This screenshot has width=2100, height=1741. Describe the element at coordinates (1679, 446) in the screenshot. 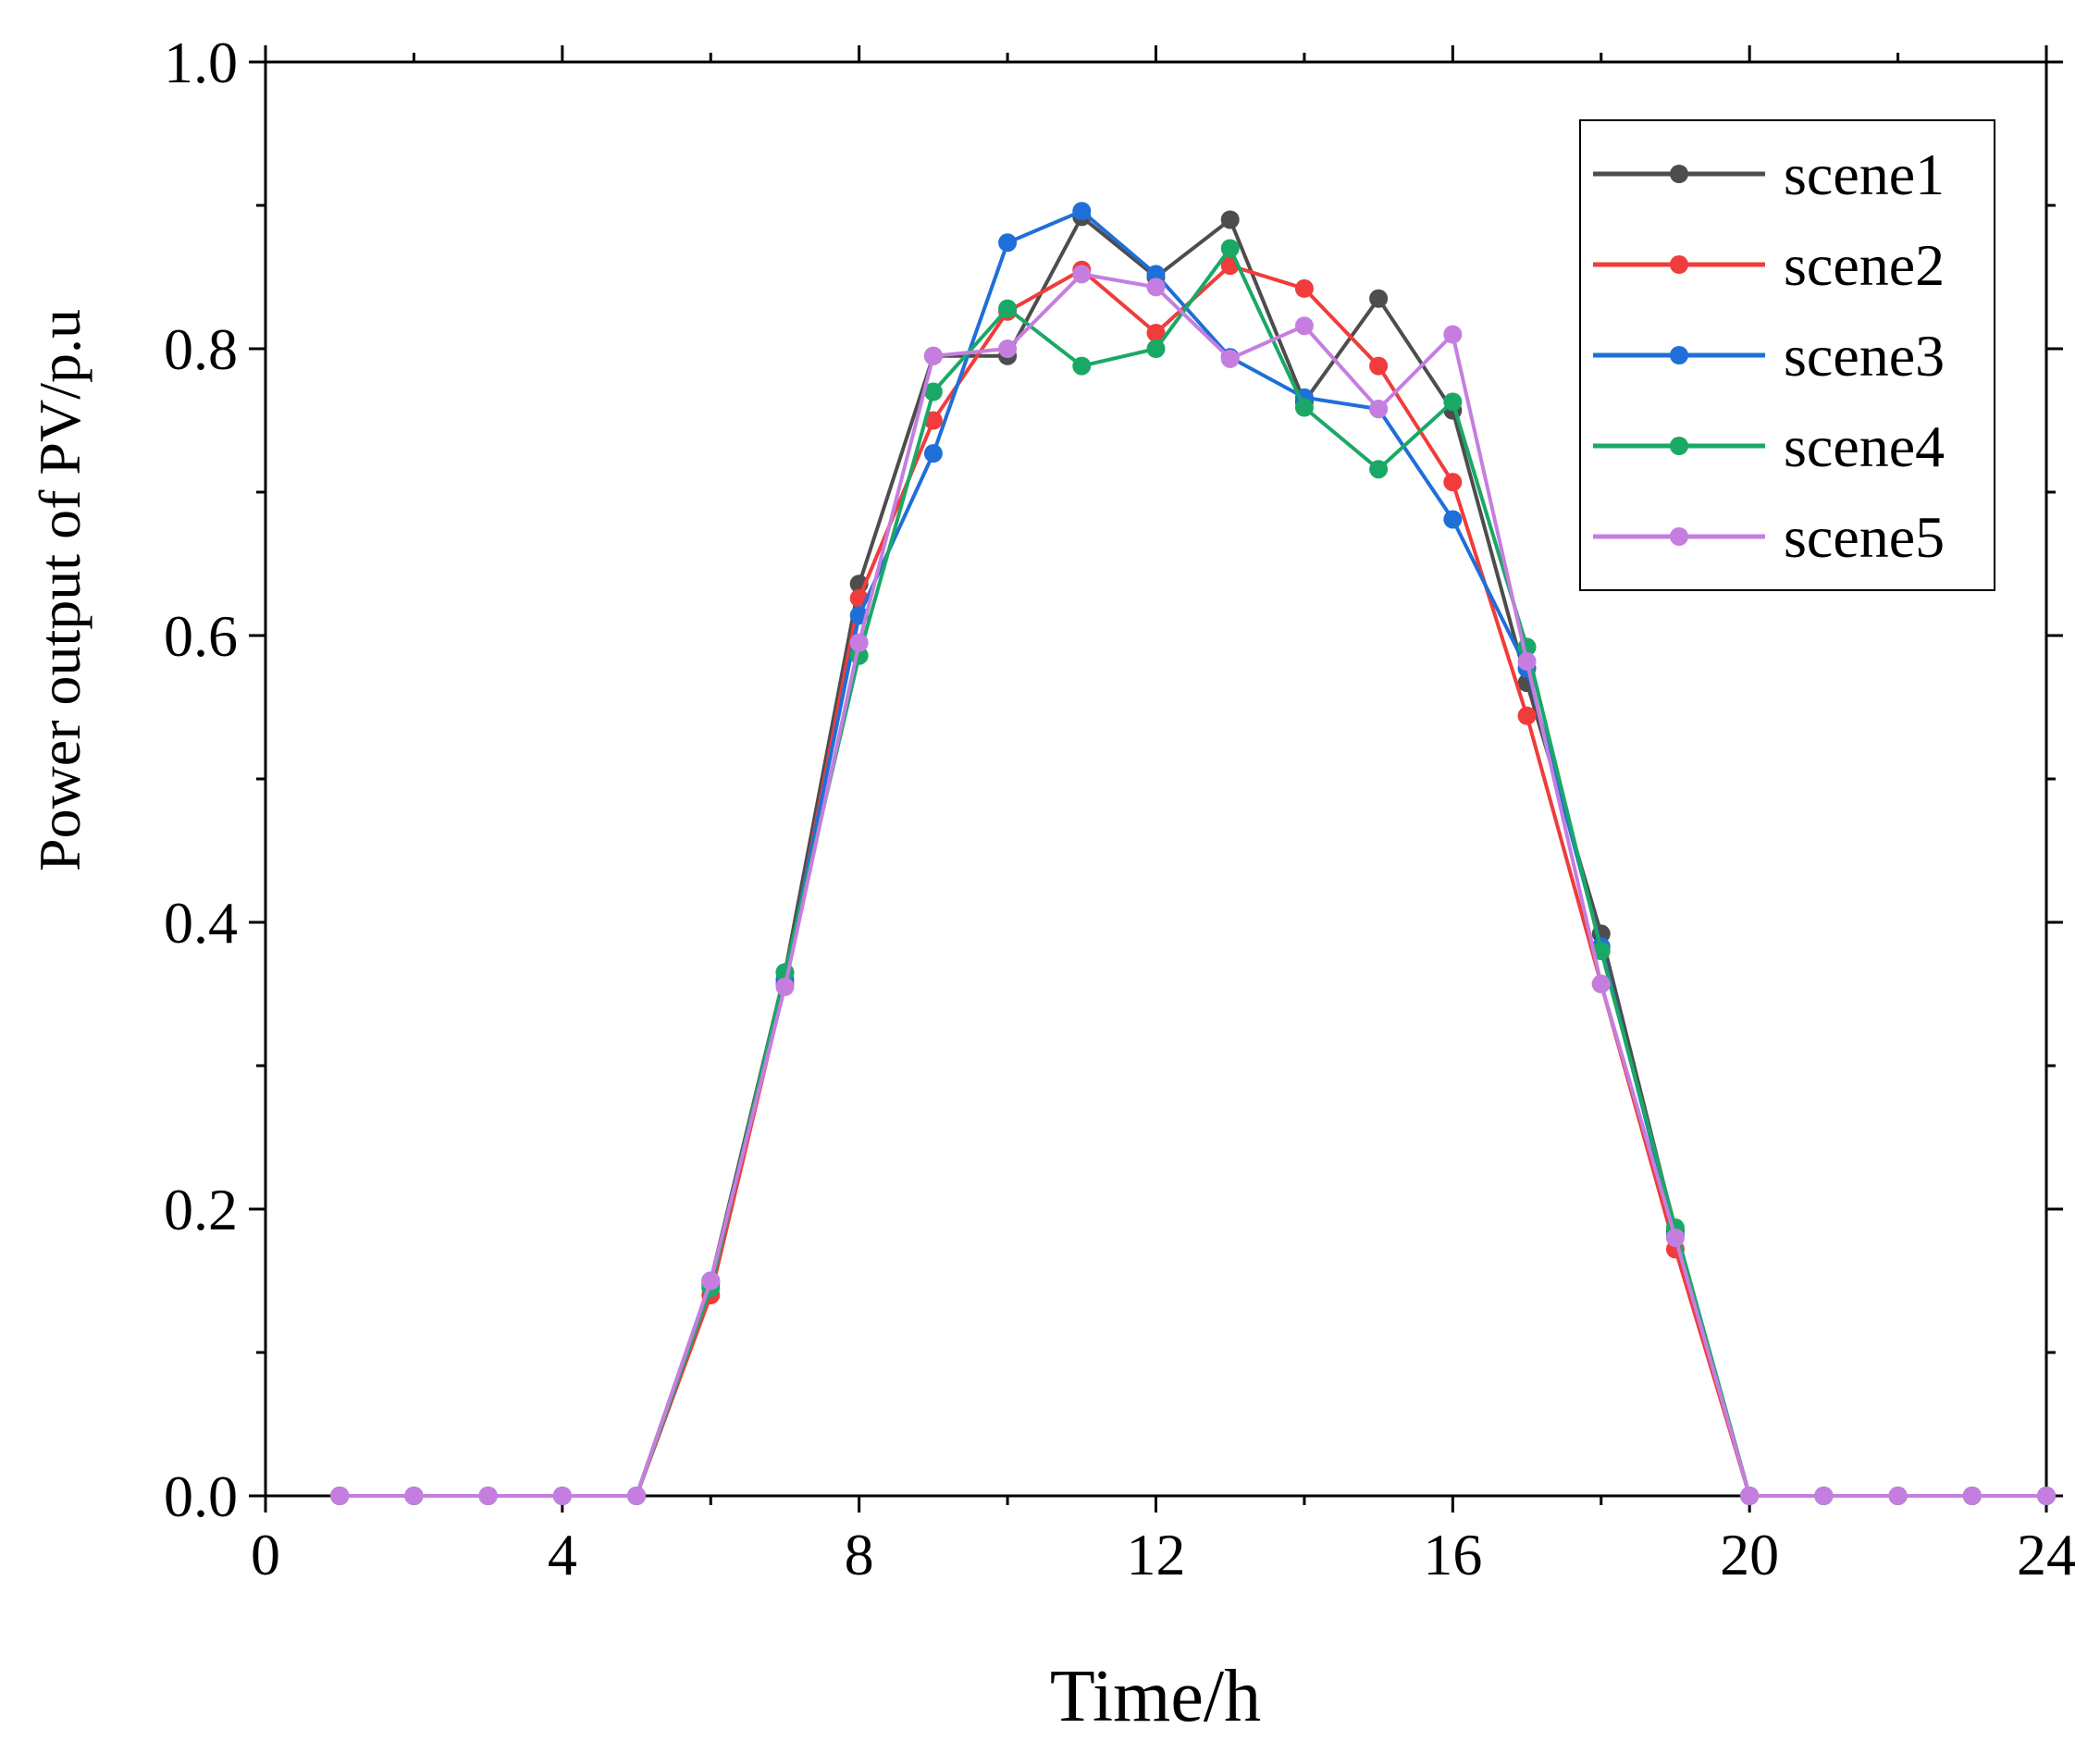

I see `legend-marker-scene4` at that location.